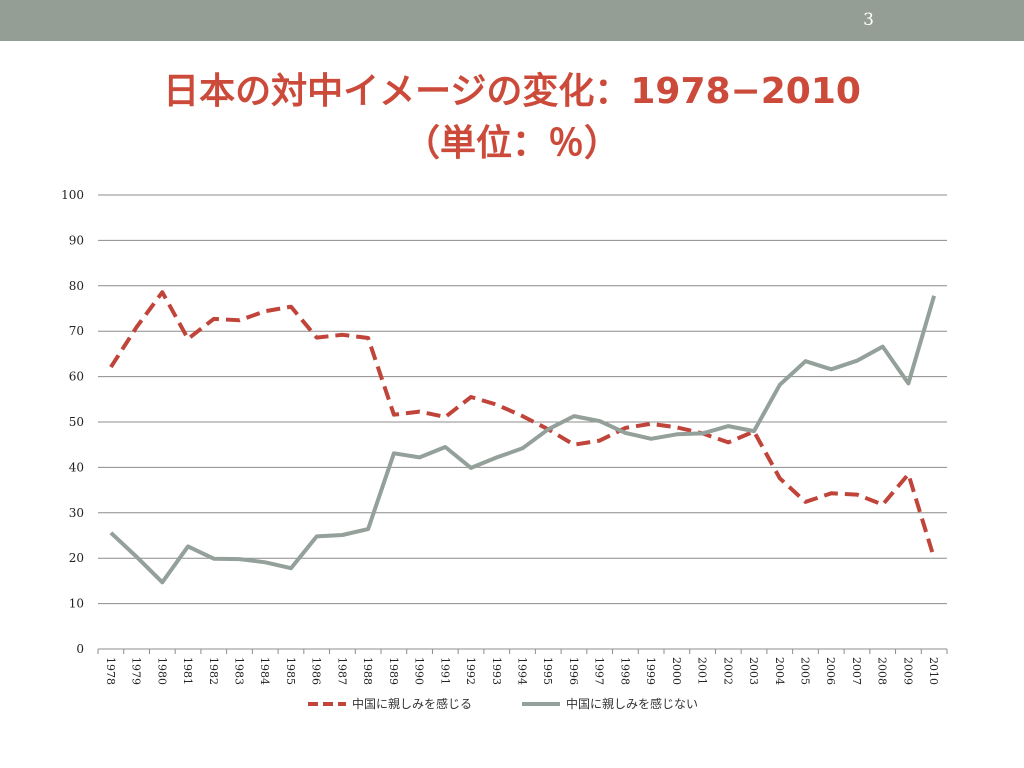  What do you see at coordinates (522, 671) in the screenshot?
I see `x-tick-label: 1994` at bounding box center [522, 671].